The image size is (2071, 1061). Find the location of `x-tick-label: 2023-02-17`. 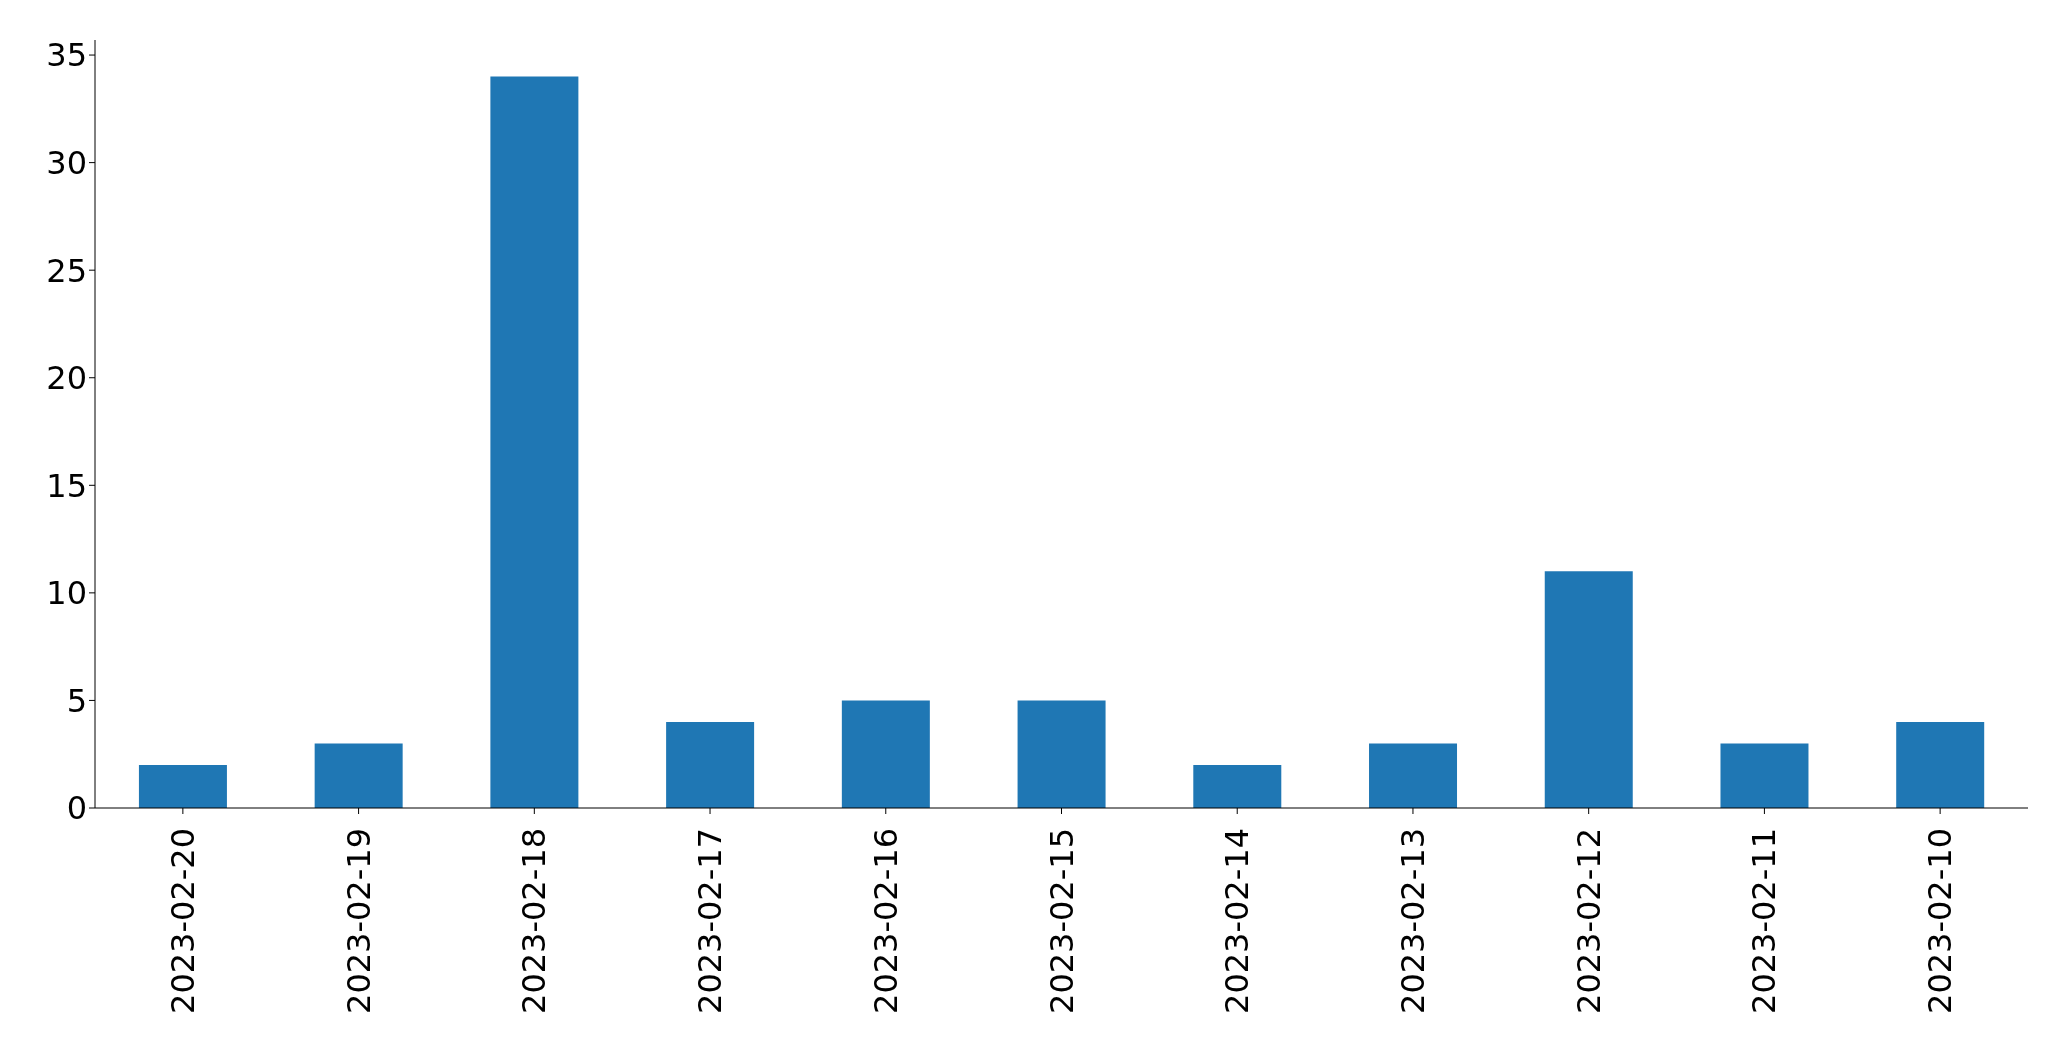

x-tick-label: 2023-02-17 is located at coordinates (710, 921).